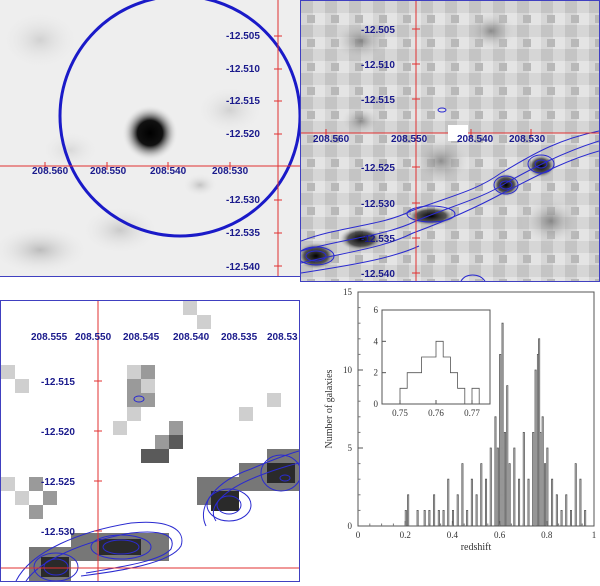 Image resolution: width=600 pixels, height=586 pixels. Describe the element at coordinates (594, 535) in the screenshot. I see `x-tick-label: 1` at that location.